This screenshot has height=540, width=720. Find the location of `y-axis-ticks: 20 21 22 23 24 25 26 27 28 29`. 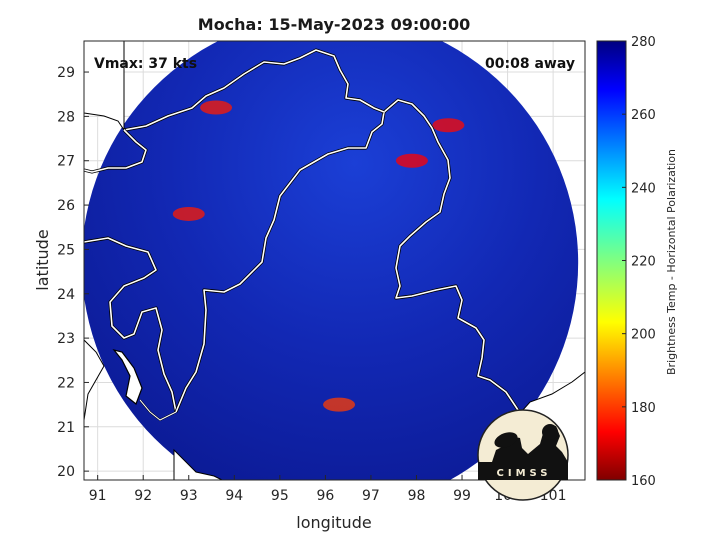

y-axis-ticks: 20 21 22 23 24 25 26 27 28 29 is located at coordinates (73, 272).